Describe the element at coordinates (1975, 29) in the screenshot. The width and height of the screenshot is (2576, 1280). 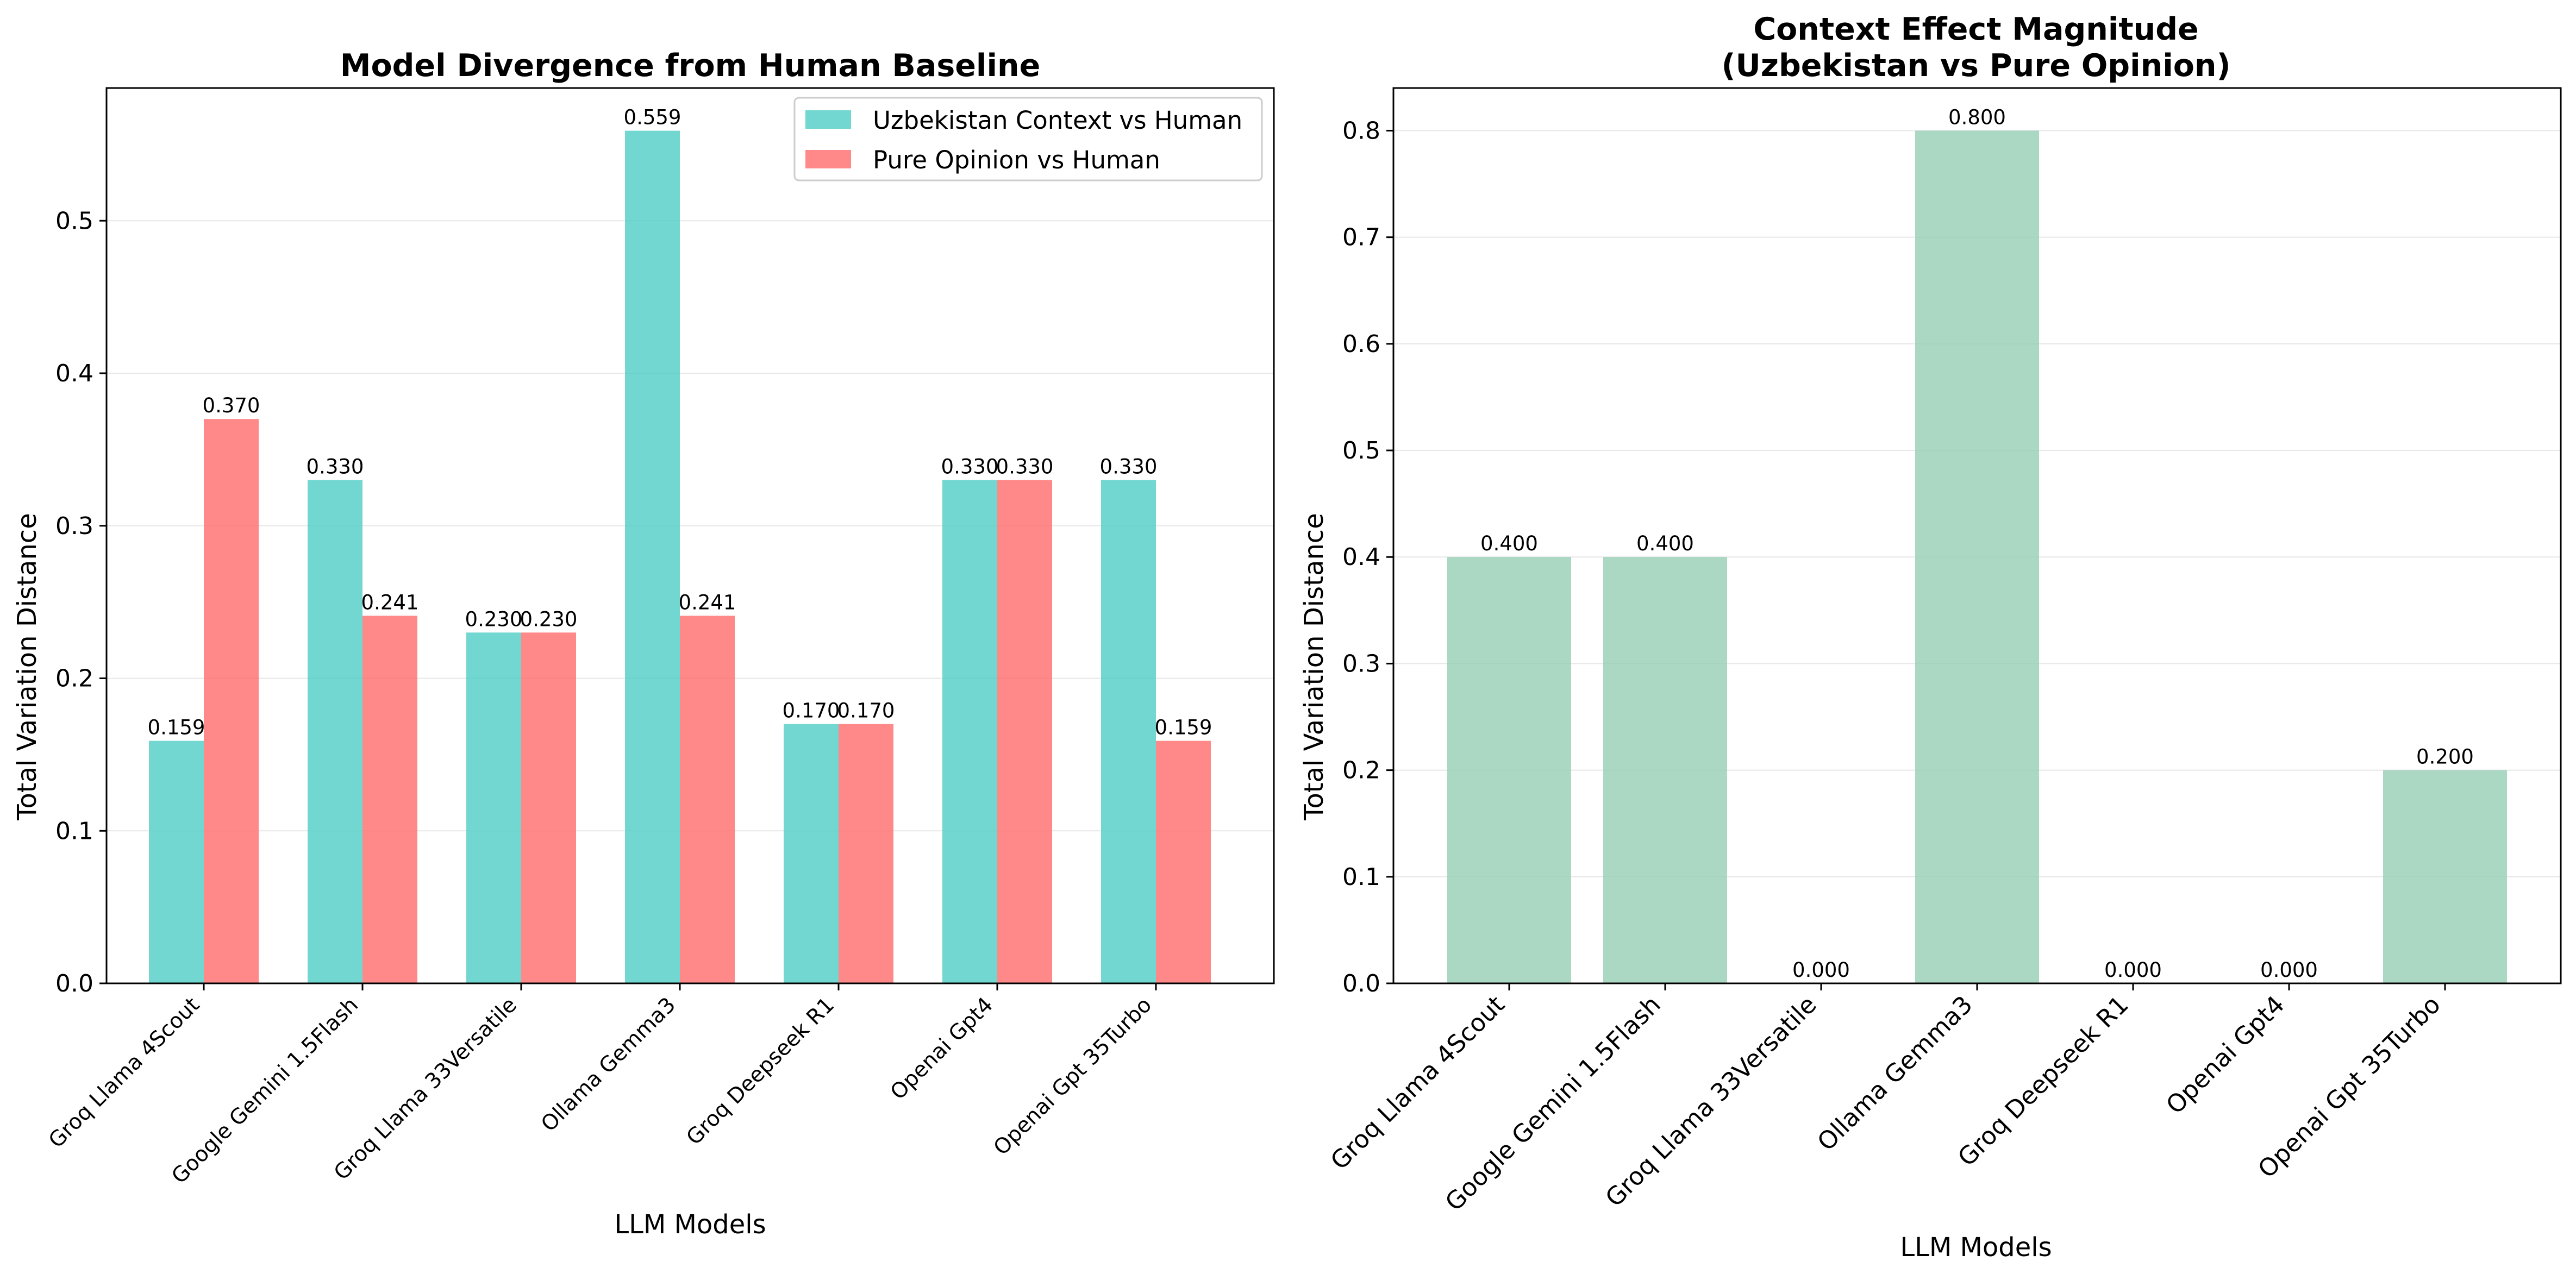
I see `chart-title: Context Effect Magnitude` at that location.